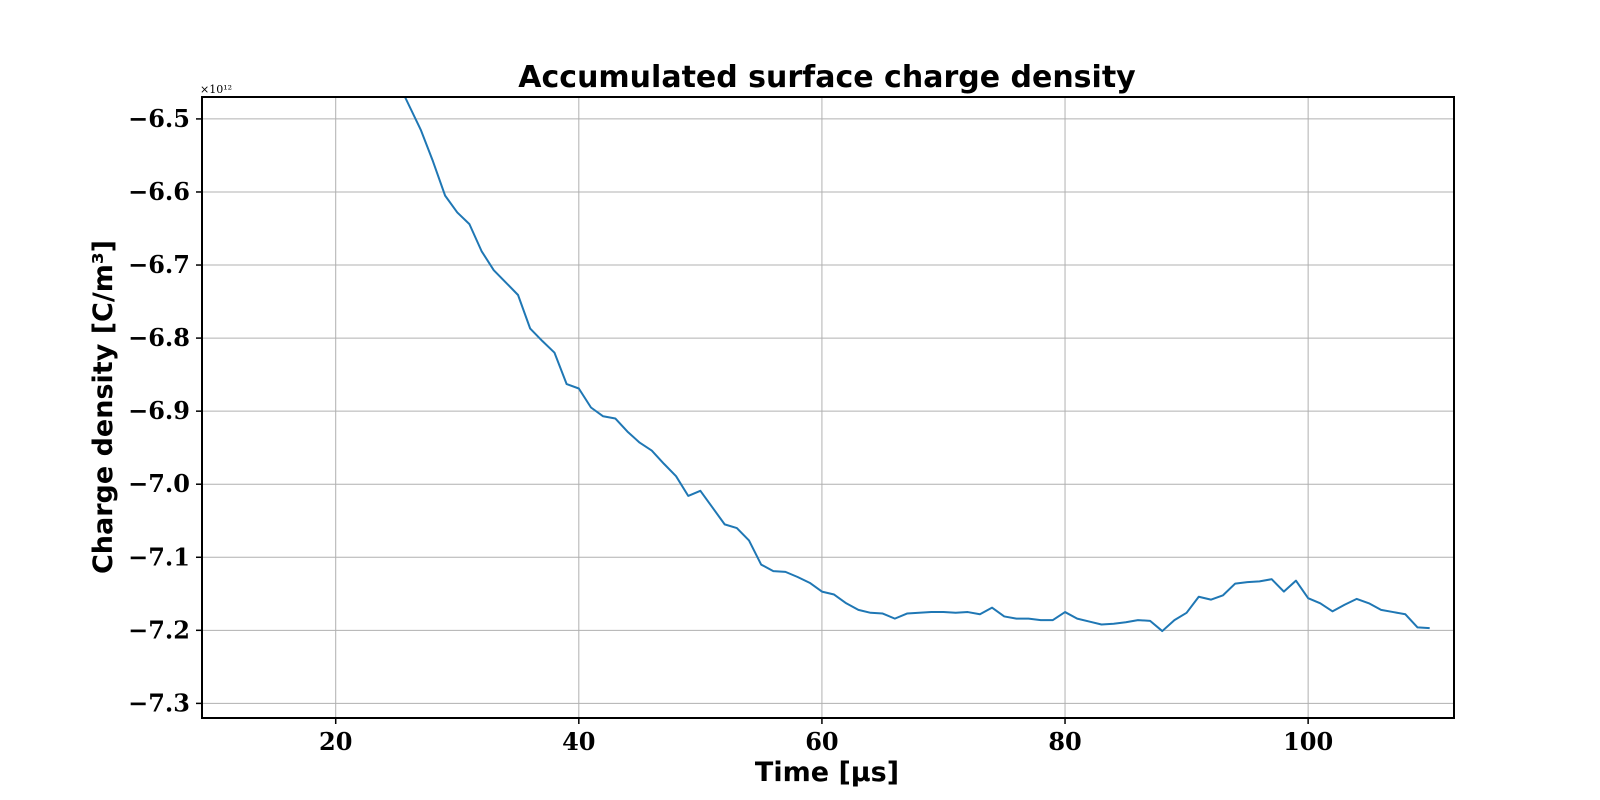 The image size is (1600, 800). Describe the element at coordinates (159, 337) in the screenshot. I see `y-tick-label: −6.8` at that location.